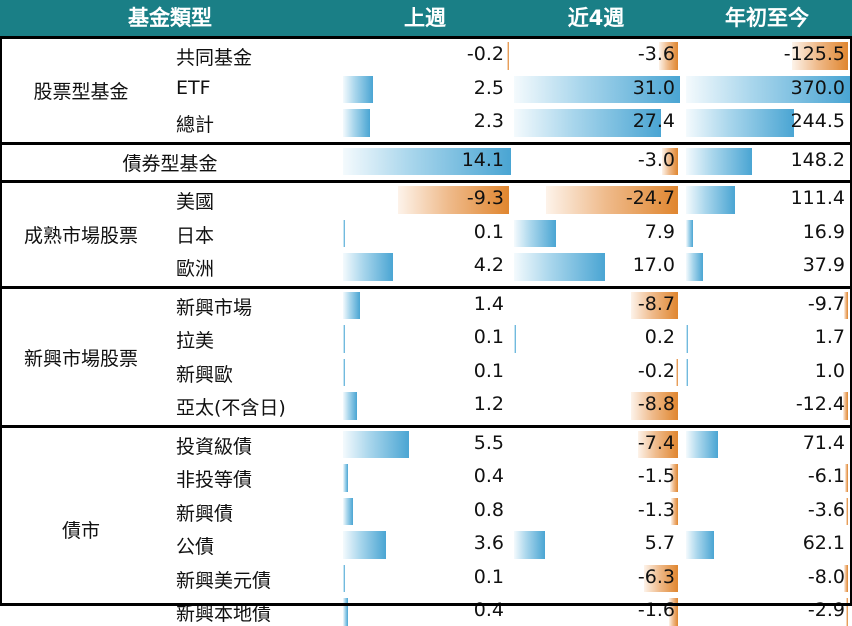  What do you see at coordinates (231, 408) in the screenshot?
I see `row-label: 亞太(不含日)` at bounding box center [231, 408].